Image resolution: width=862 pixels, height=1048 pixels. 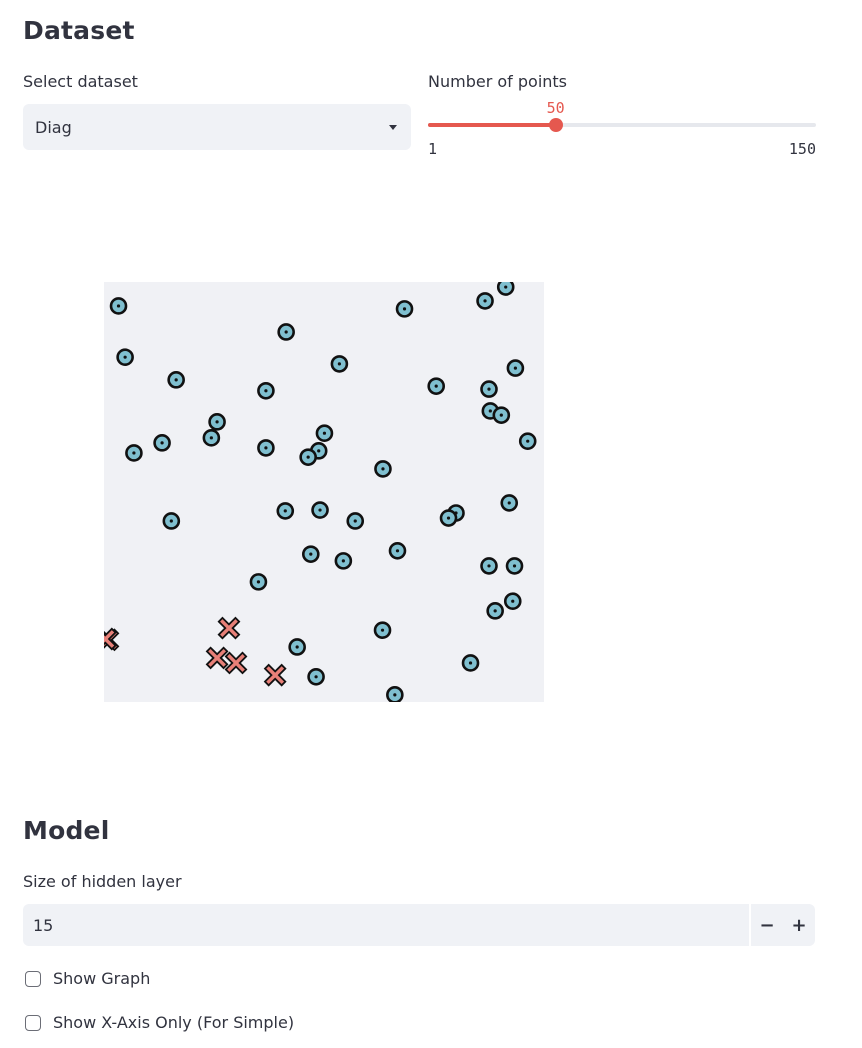 I want to click on chevron-down-icon, so click(x=393, y=127).